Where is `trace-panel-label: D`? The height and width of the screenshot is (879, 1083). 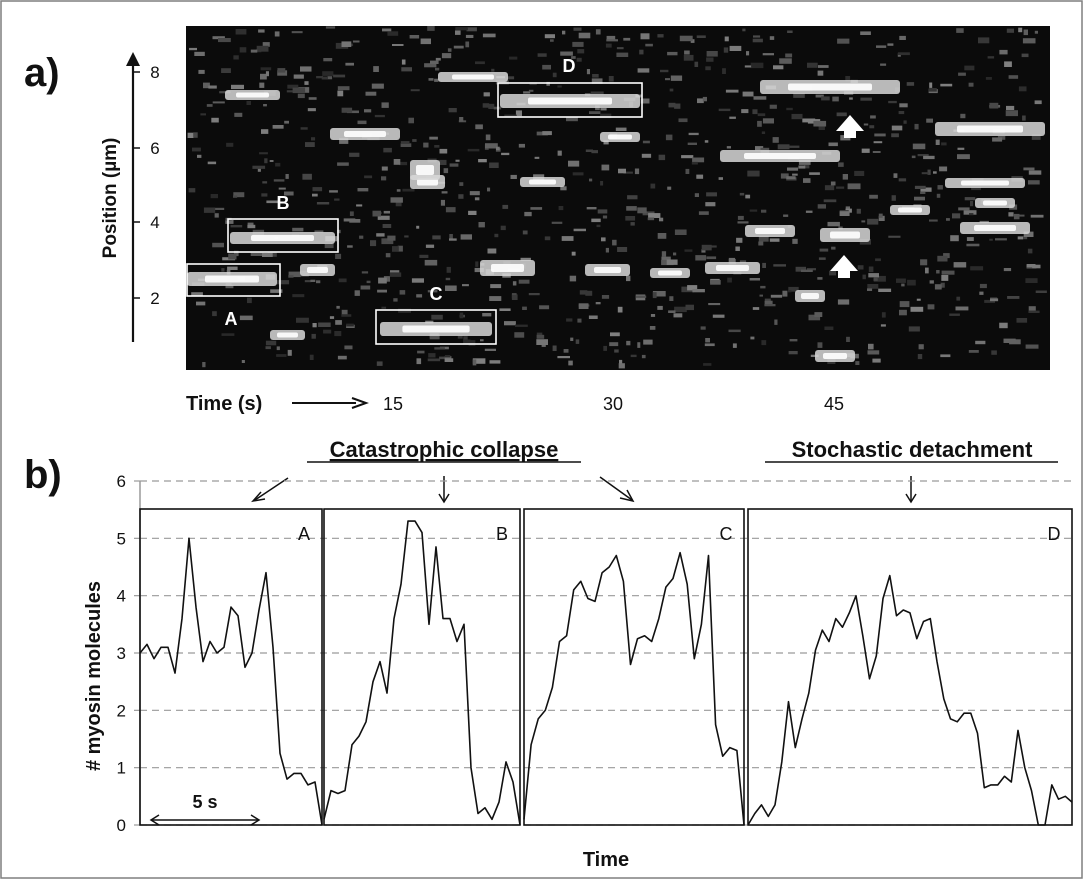
trace-panel-label: D is located at coordinates (1054, 534).